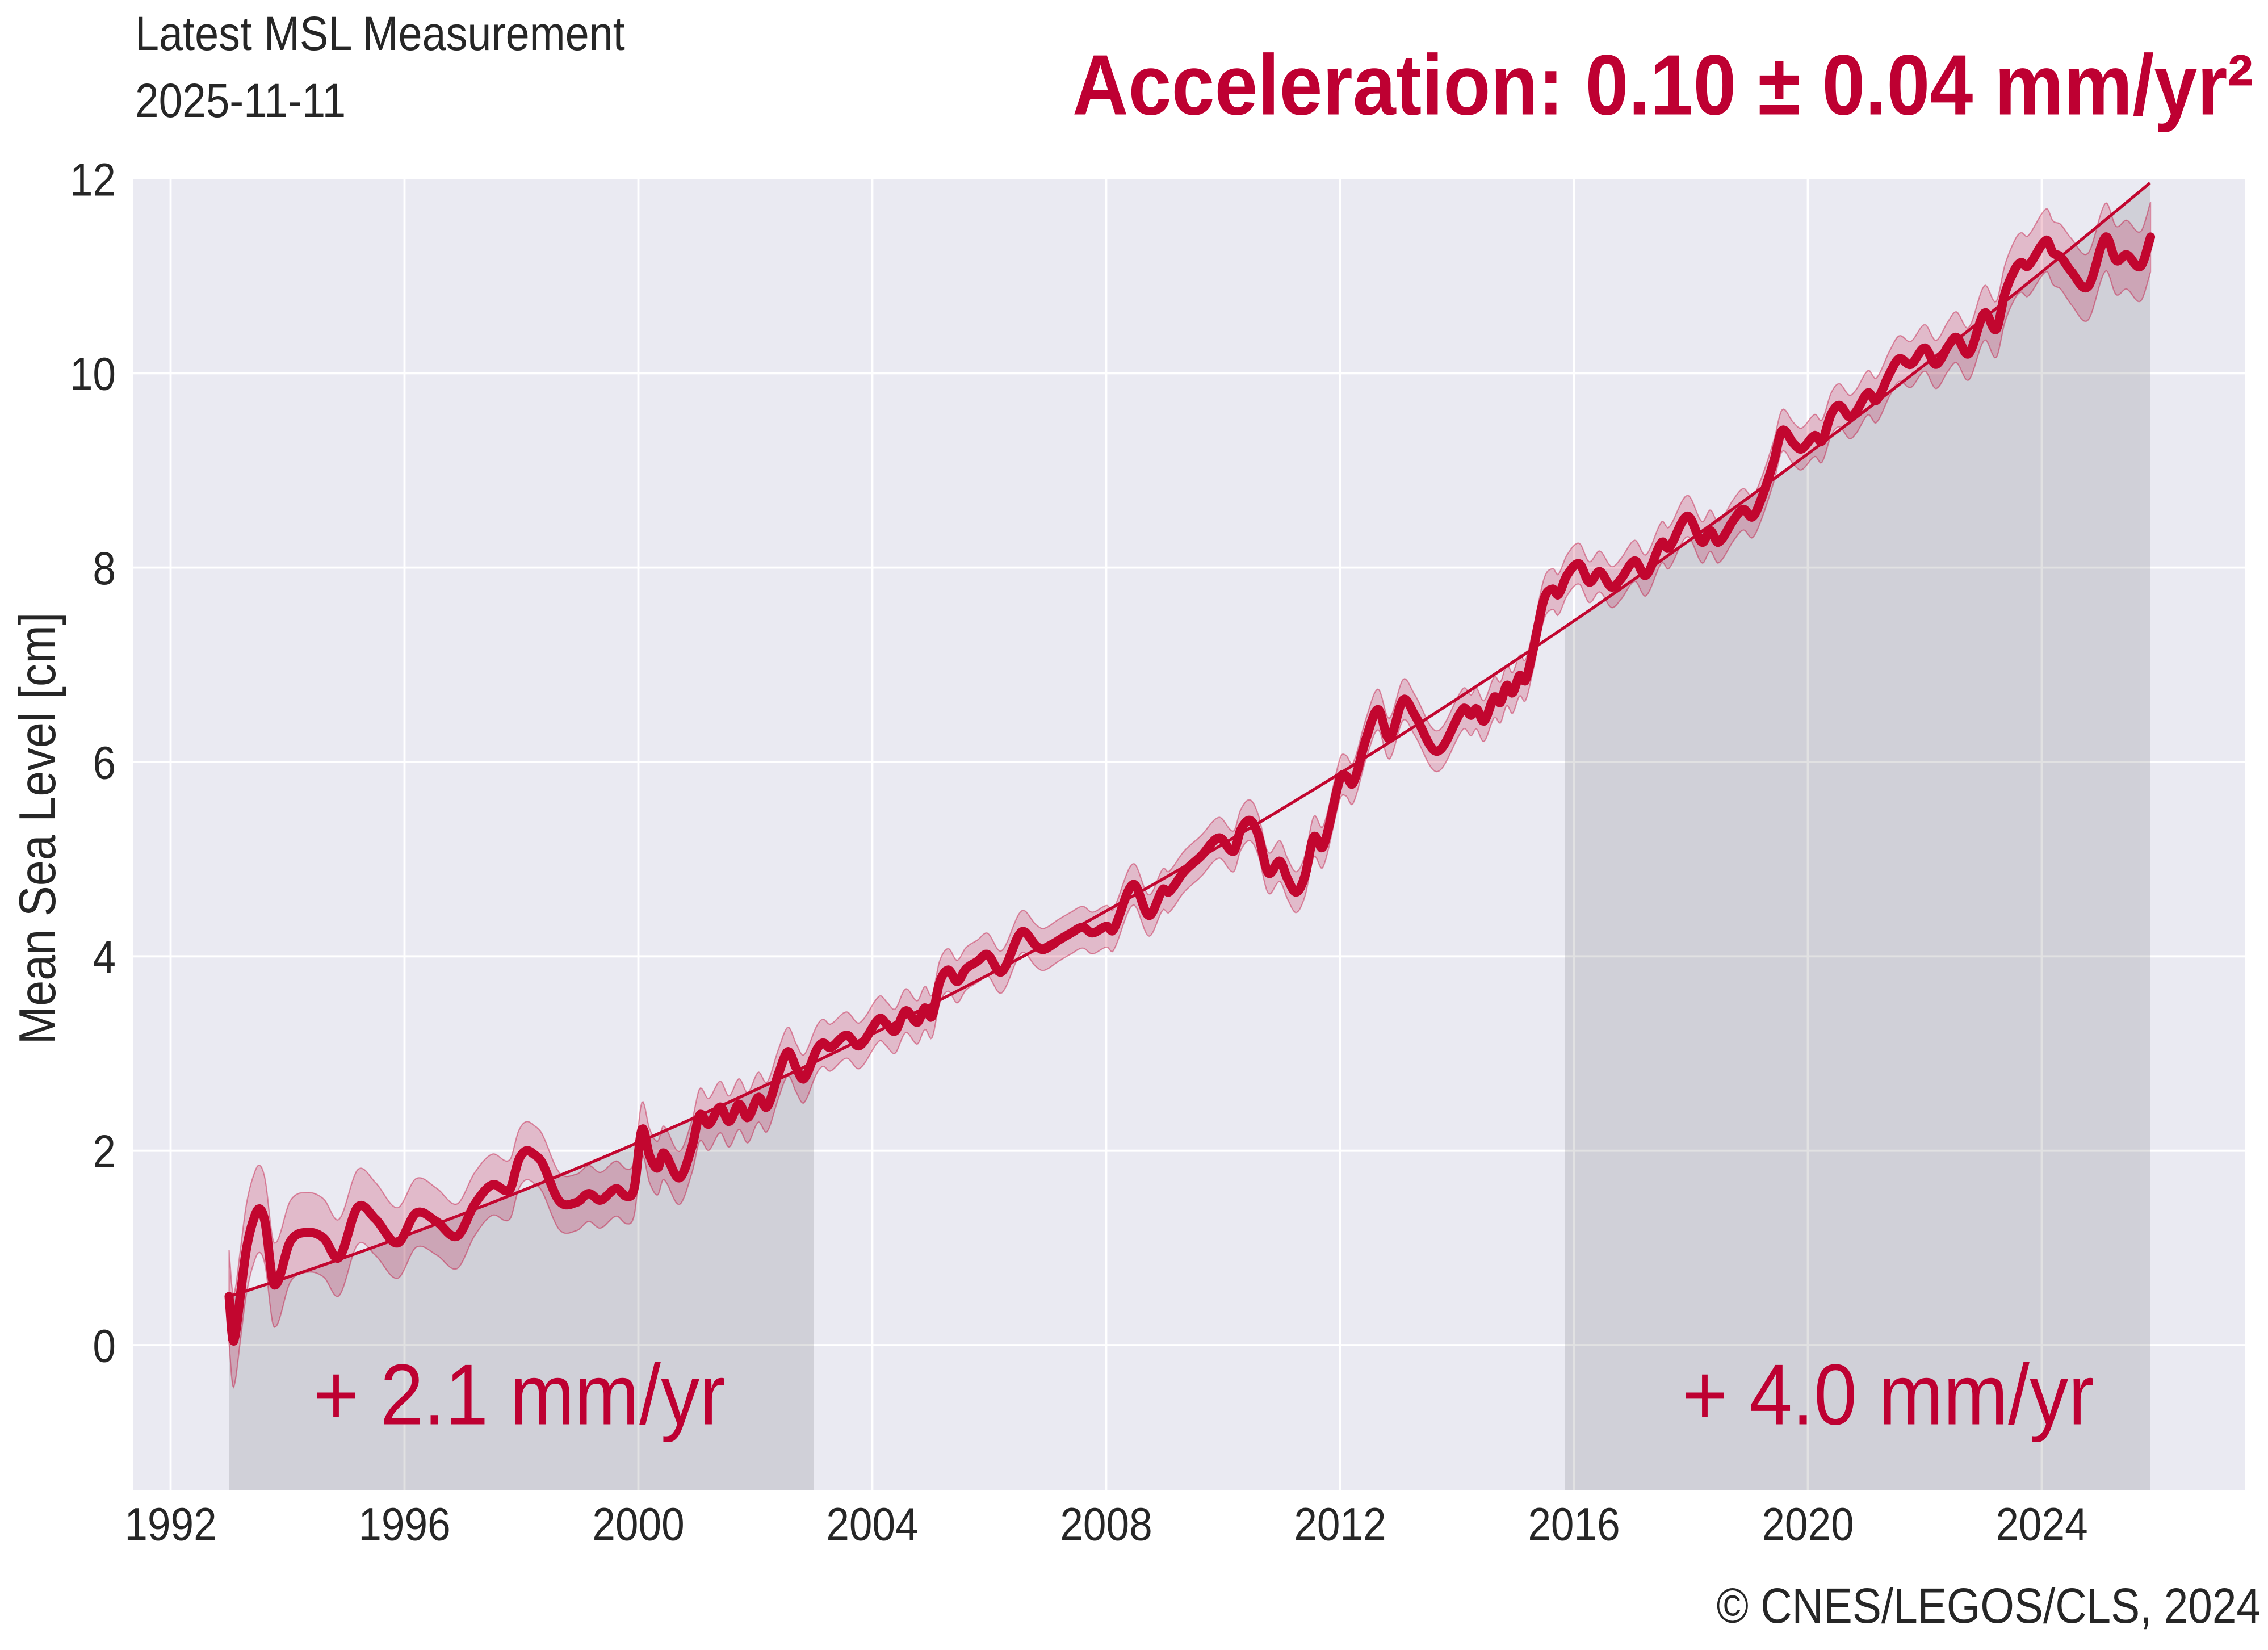 This screenshot has height=1650, width=2268. Describe the element at coordinates (1989, 1606) in the screenshot. I see `svg-text: © CNES/LEGOS/CLS, 2024` at that location.